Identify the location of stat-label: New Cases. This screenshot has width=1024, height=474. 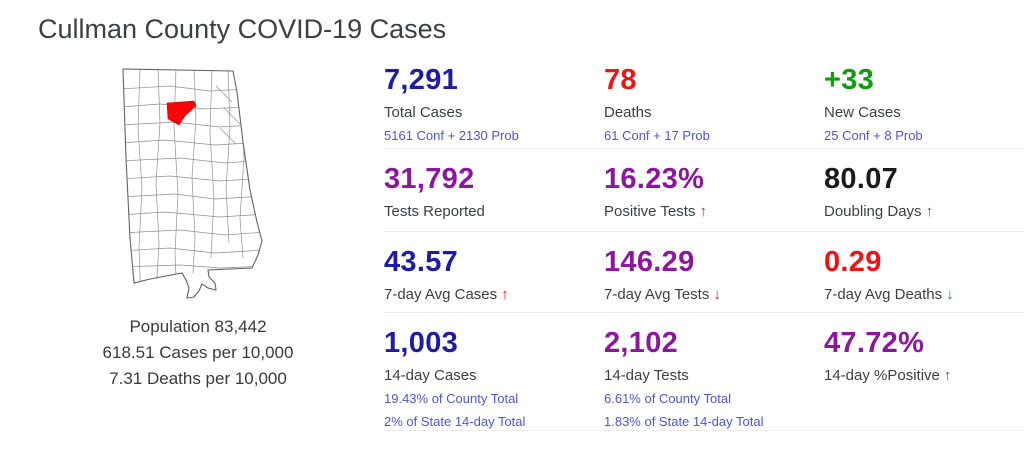
(862, 112).